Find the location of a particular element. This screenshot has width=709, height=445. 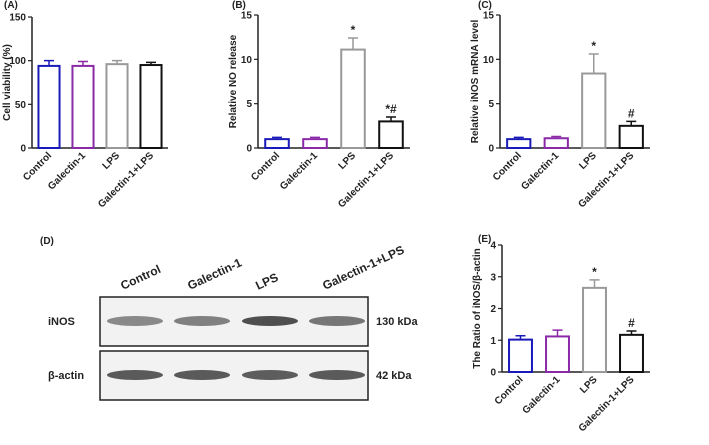

lane-label: Galectin-1+LPS is located at coordinates (363, 268).